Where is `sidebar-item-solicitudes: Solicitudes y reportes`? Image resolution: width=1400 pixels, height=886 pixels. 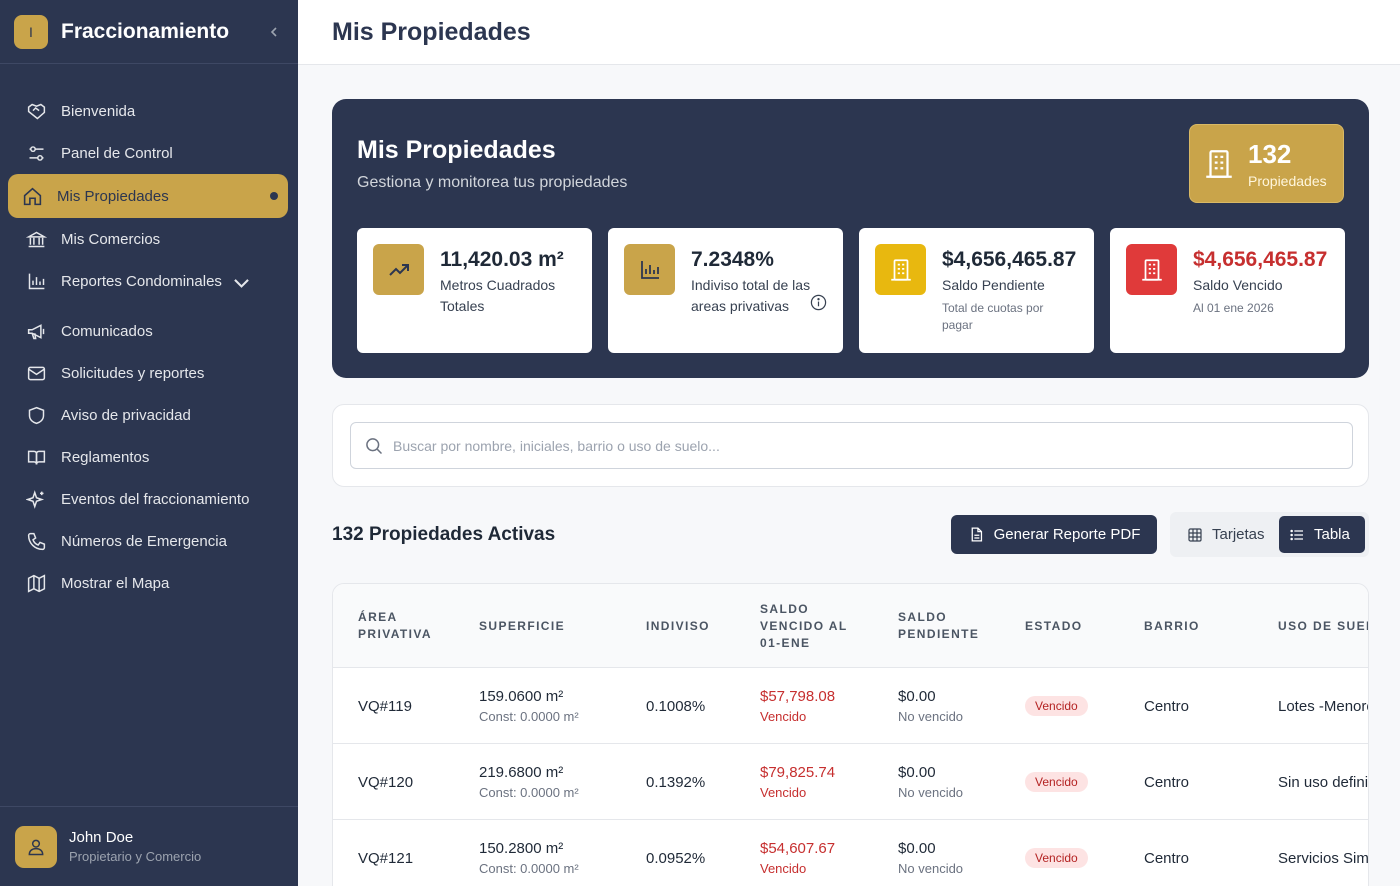
sidebar-item-solicitudes: Solicitudes y reportes is located at coordinates (148, 373).